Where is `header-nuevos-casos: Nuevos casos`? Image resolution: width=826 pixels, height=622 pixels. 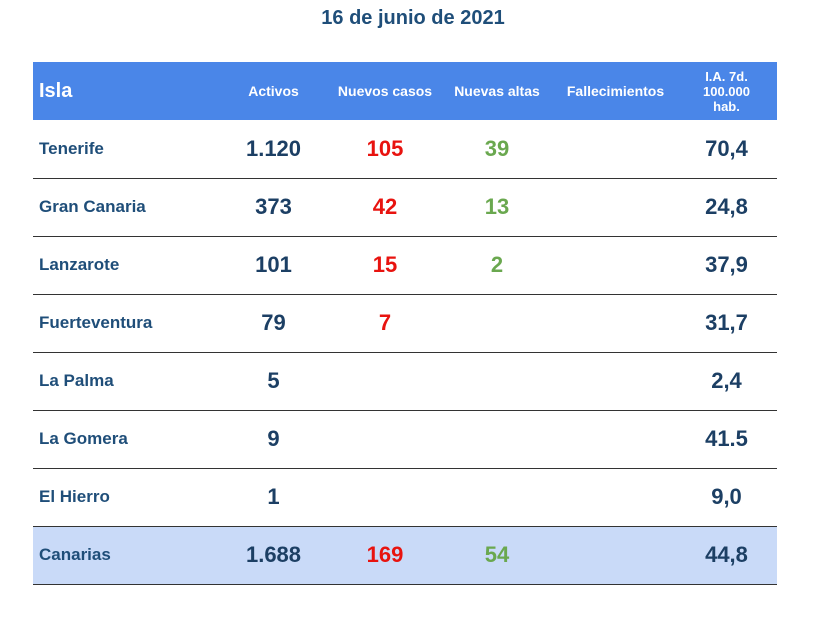 header-nuevos-casos: Nuevos casos is located at coordinates (385, 91).